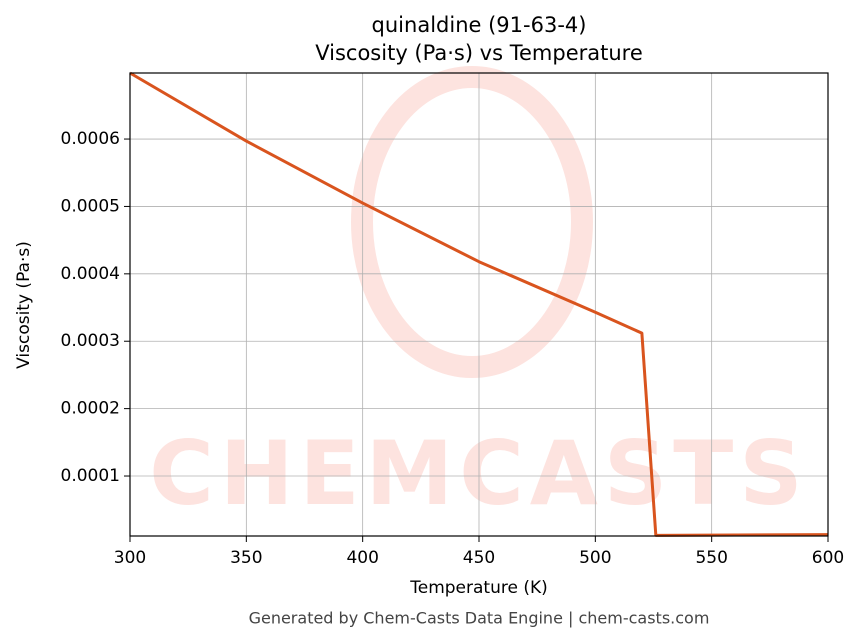 This screenshot has width=863, height=644. I want to click on y-tick-label: 0.0006, so click(90, 139).